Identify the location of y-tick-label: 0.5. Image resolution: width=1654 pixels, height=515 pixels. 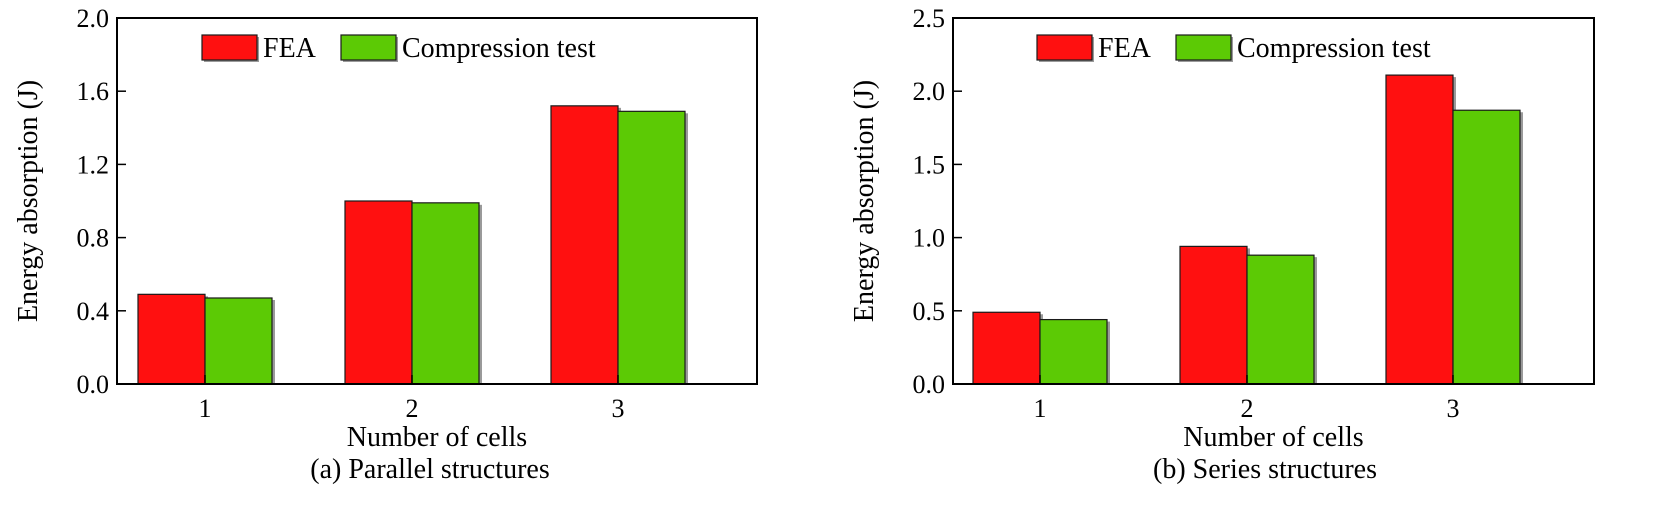
(929, 311).